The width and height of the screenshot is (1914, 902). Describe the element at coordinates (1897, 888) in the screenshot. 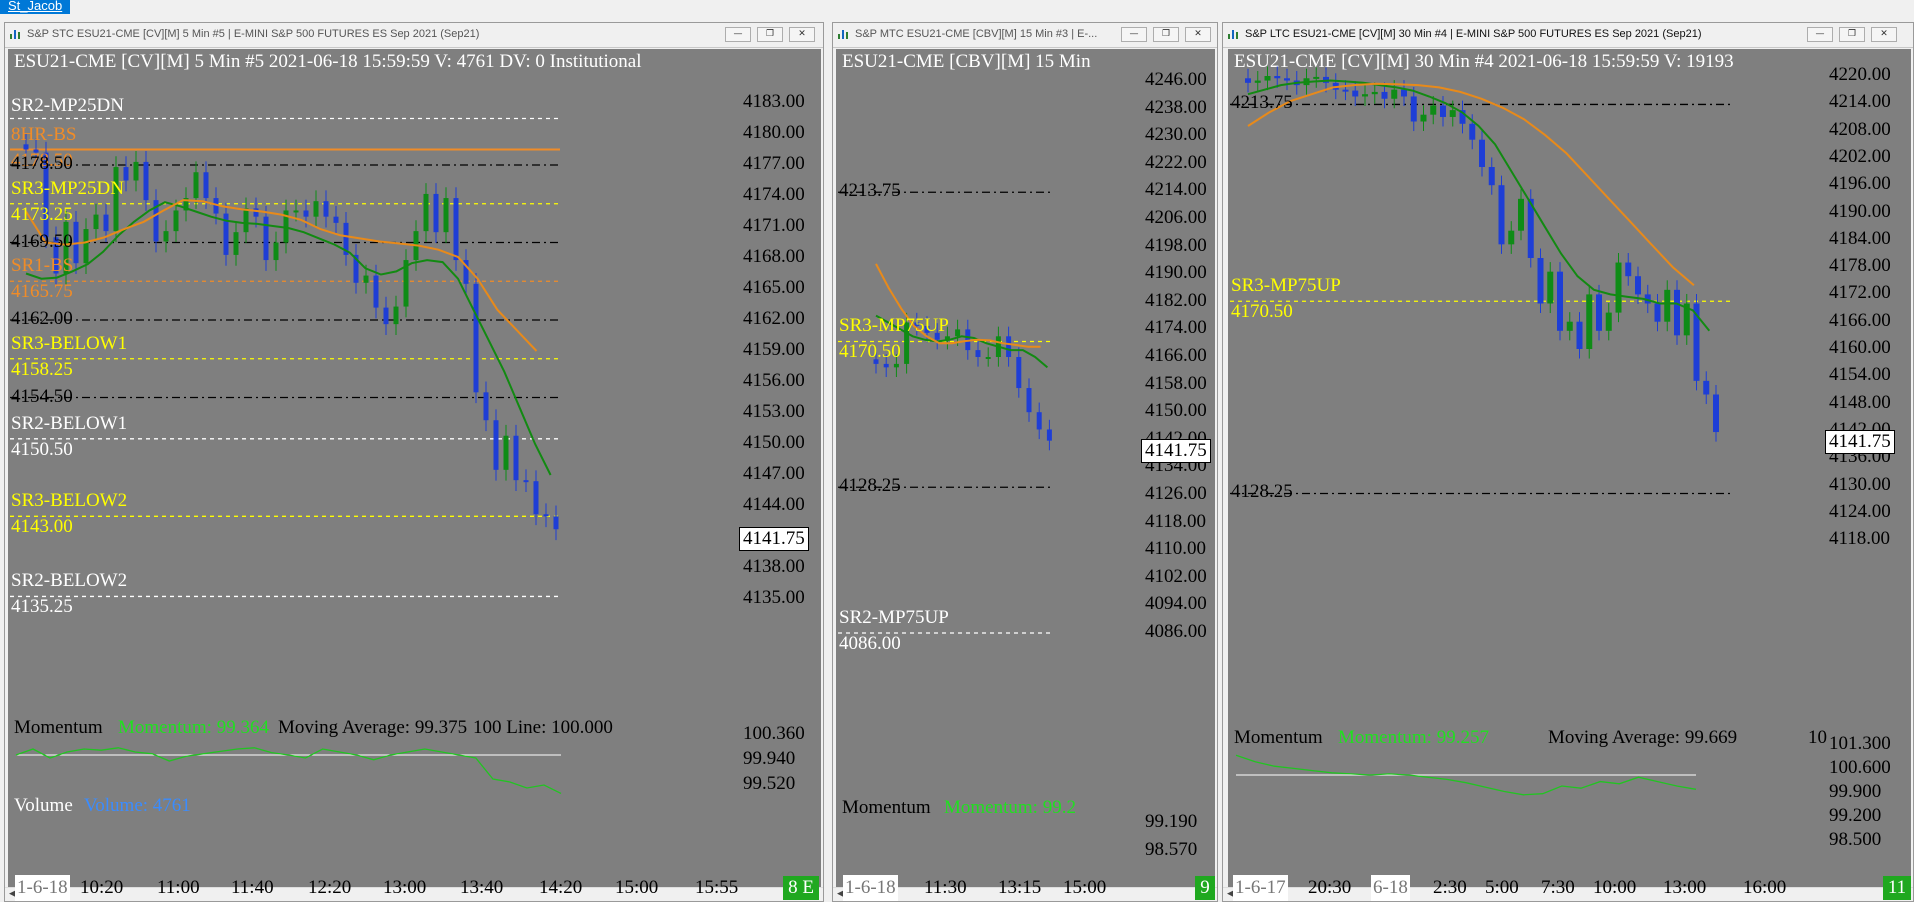

I see `interval-badge: 11` at that location.